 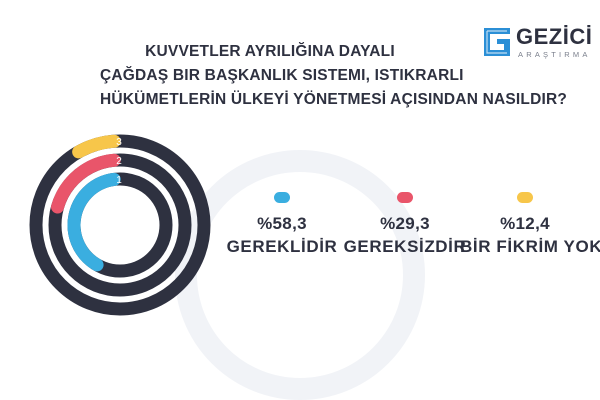 I want to click on legend-dot-bir-fikrim-yok, so click(x=525, y=197).